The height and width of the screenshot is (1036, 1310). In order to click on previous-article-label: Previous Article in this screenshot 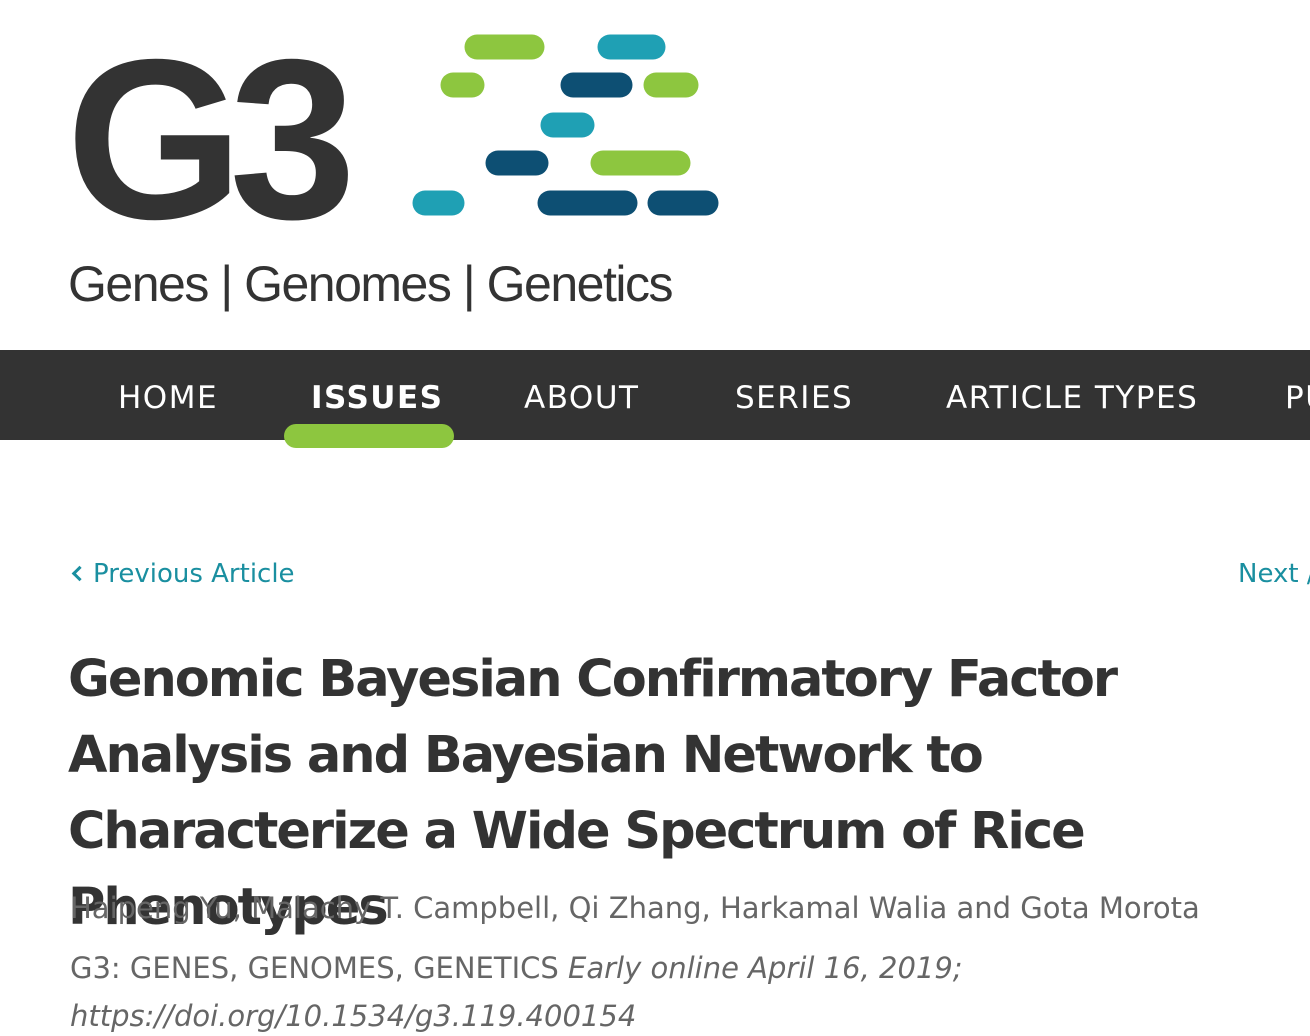, I will do `click(194, 574)`.